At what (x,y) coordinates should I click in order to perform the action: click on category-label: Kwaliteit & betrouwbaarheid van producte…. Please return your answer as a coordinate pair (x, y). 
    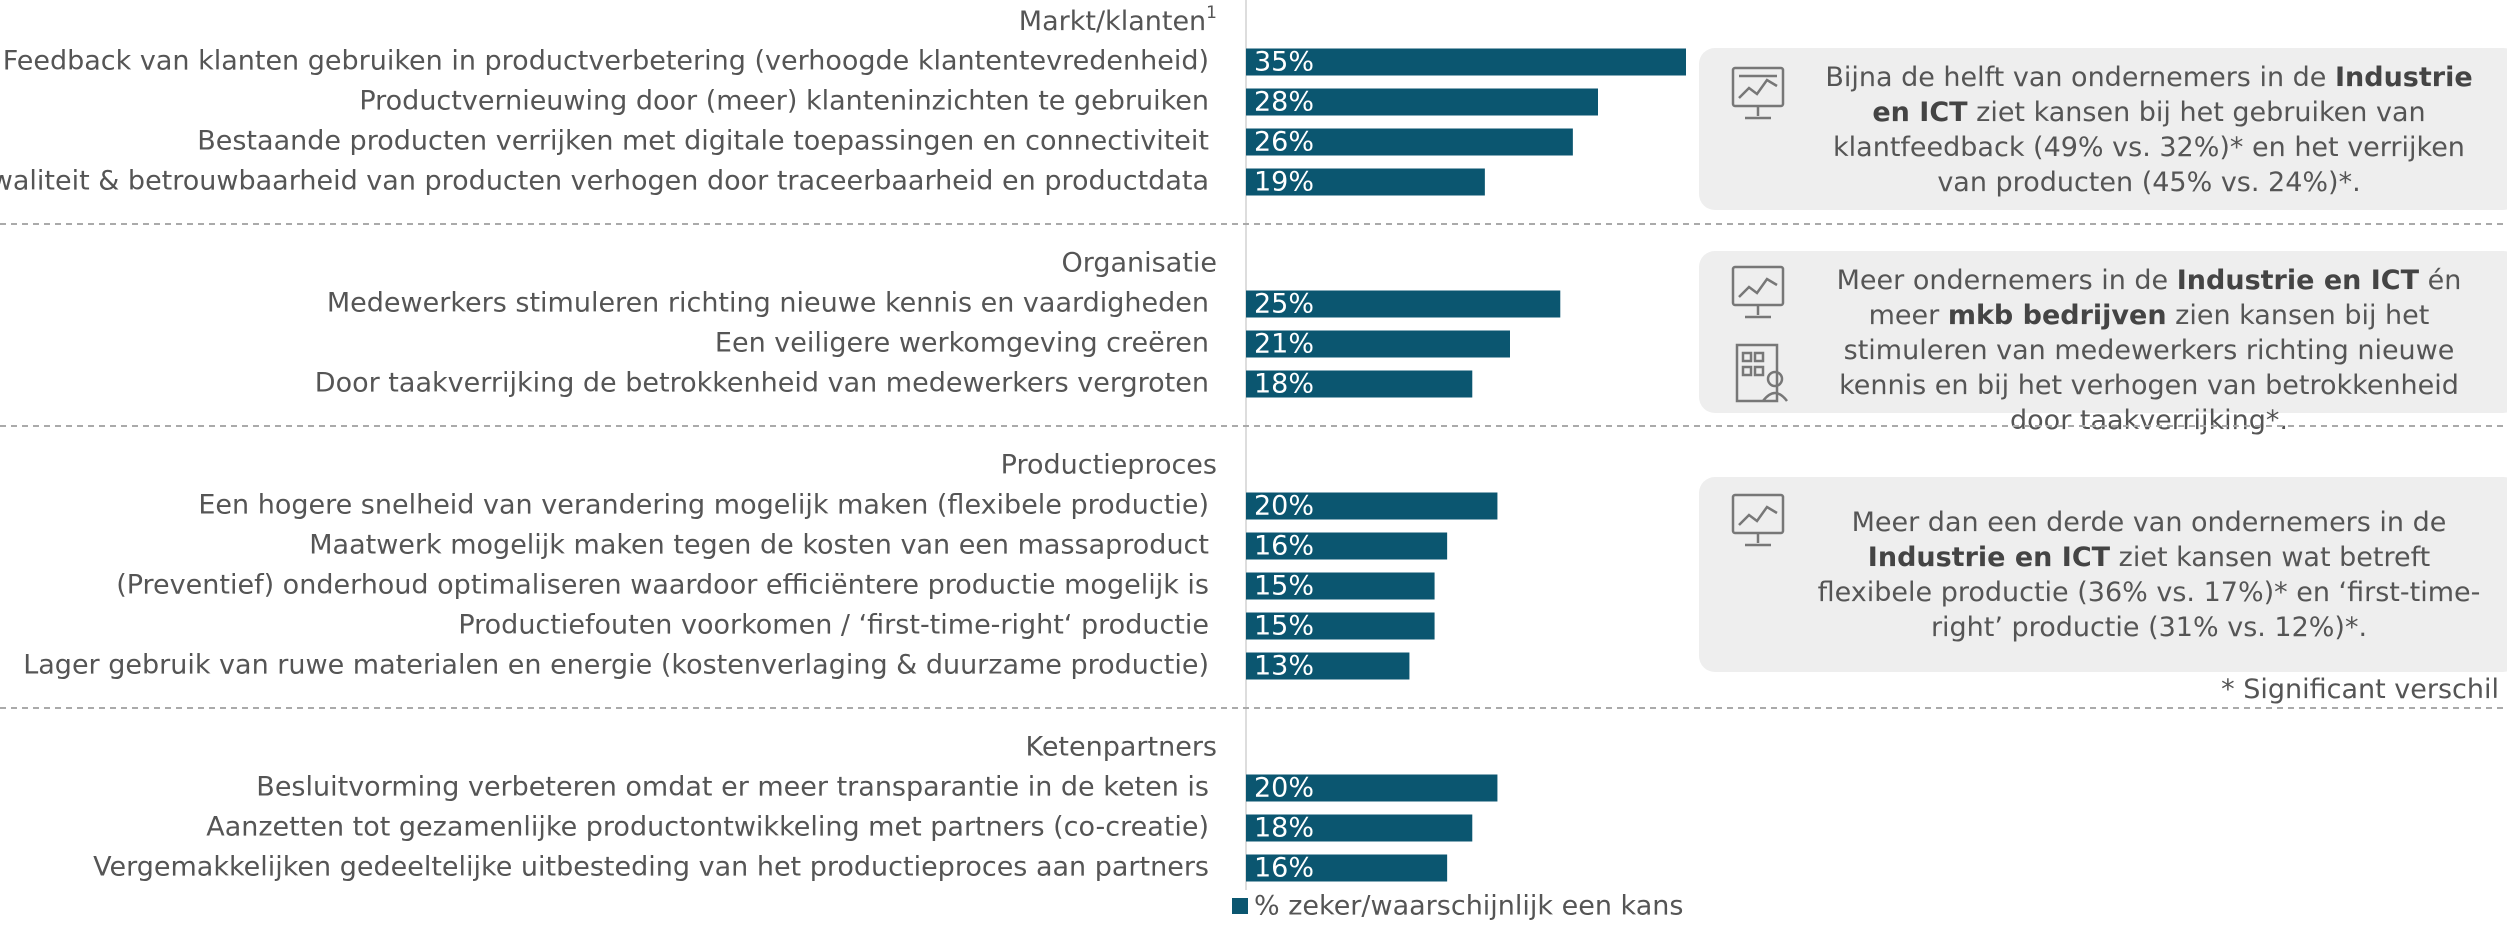
    Looking at the image, I should click on (604, 181).